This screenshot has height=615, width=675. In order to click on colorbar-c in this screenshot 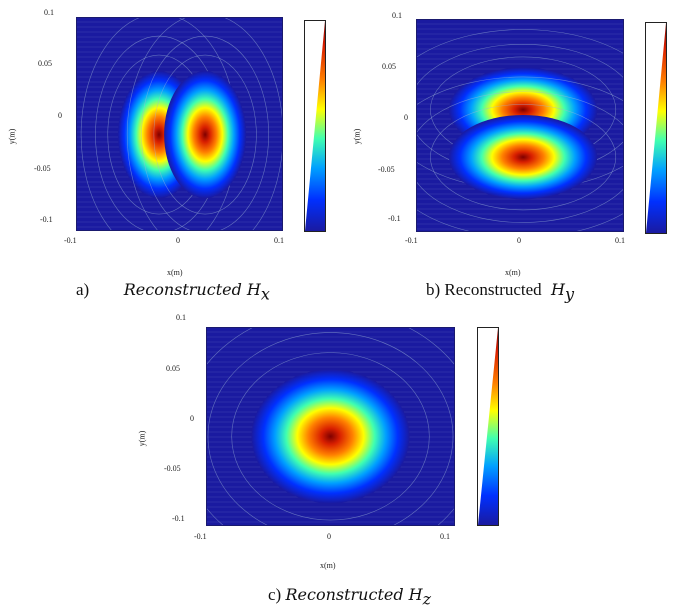, I will do `click(488, 426)`.